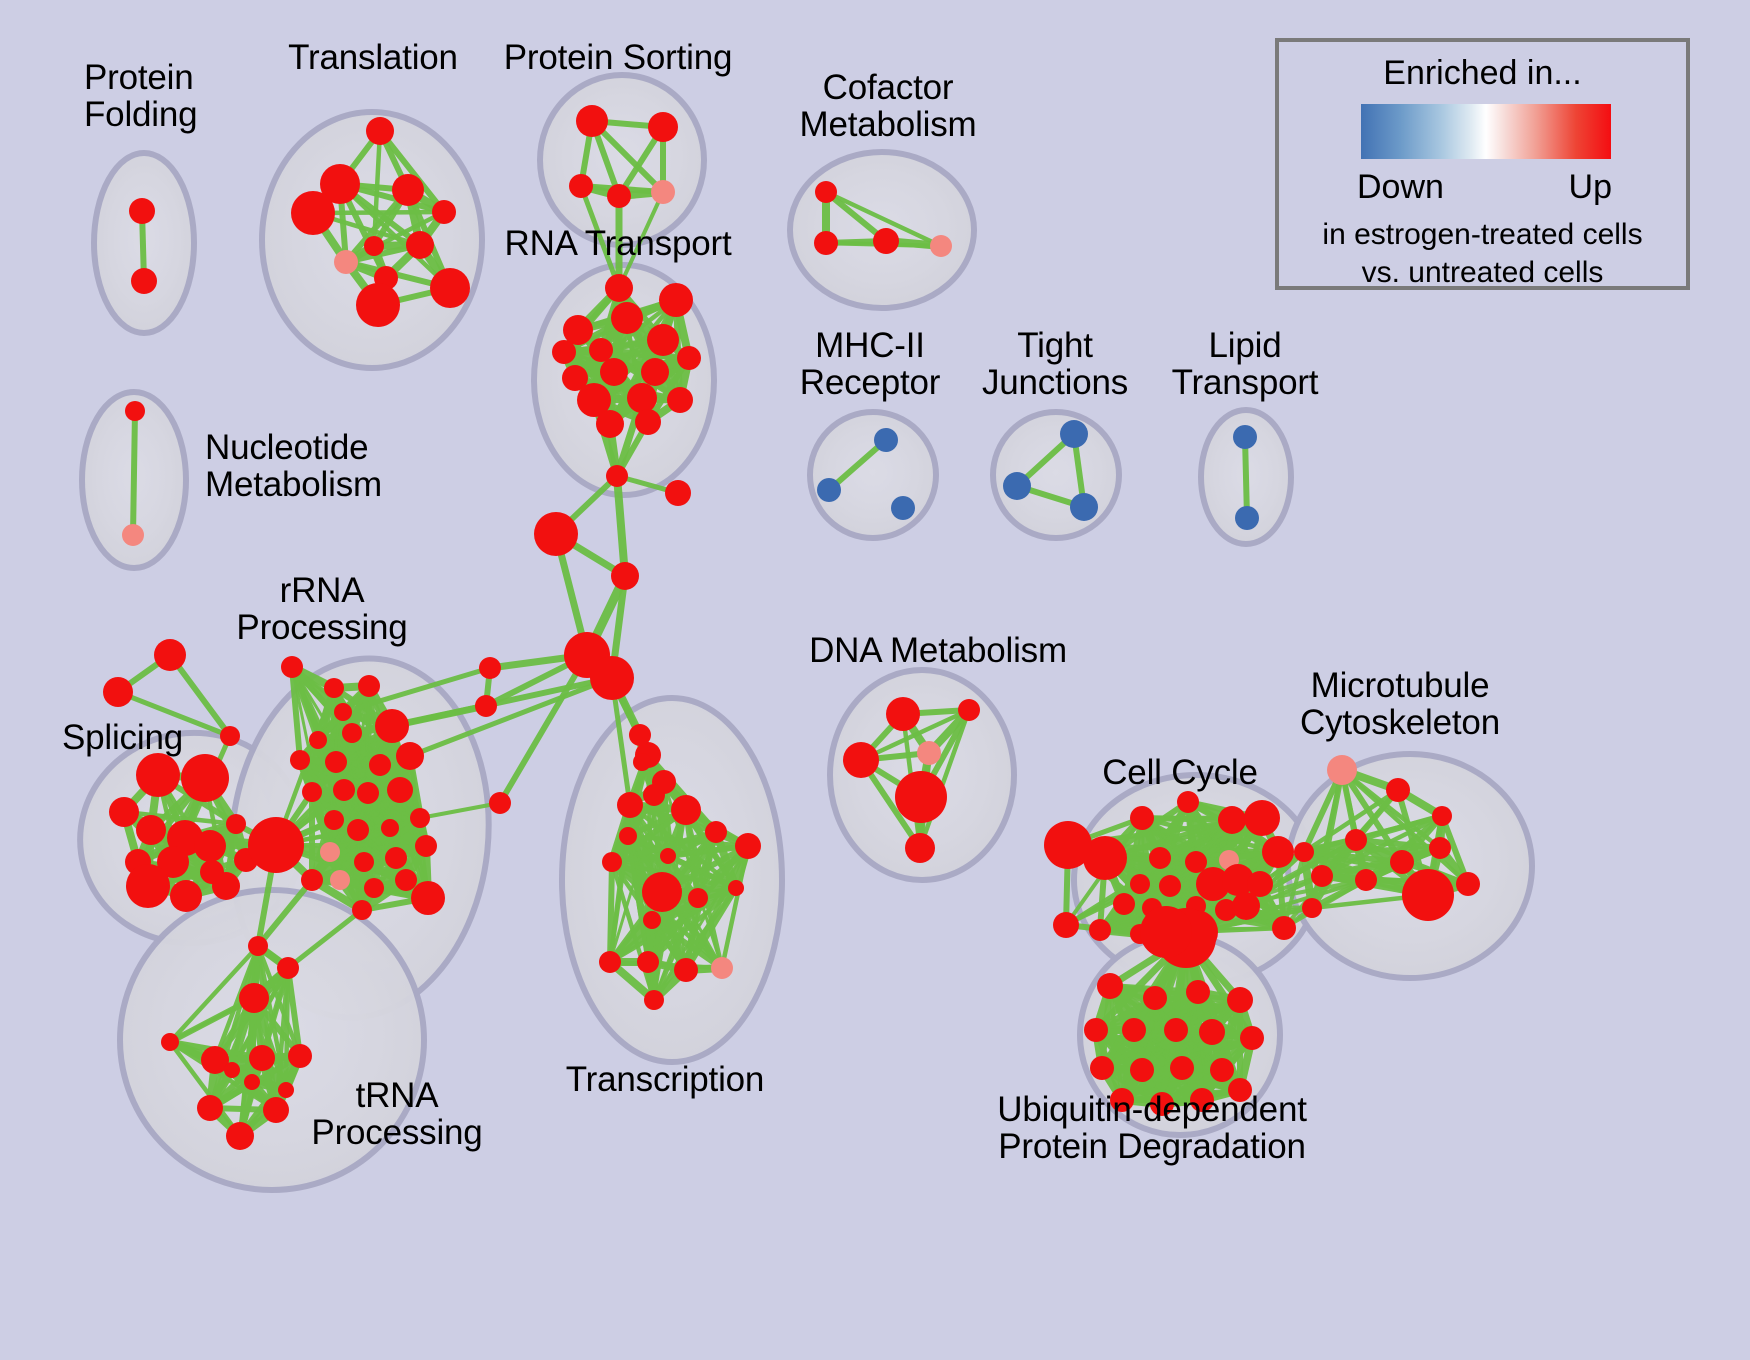 The height and width of the screenshot is (1360, 1750). What do you see at coordinates (1482, 272) in the screenshot?
I see `legend-caption-line-2: vs. untreated cells` at bounding box center [1482, 272].